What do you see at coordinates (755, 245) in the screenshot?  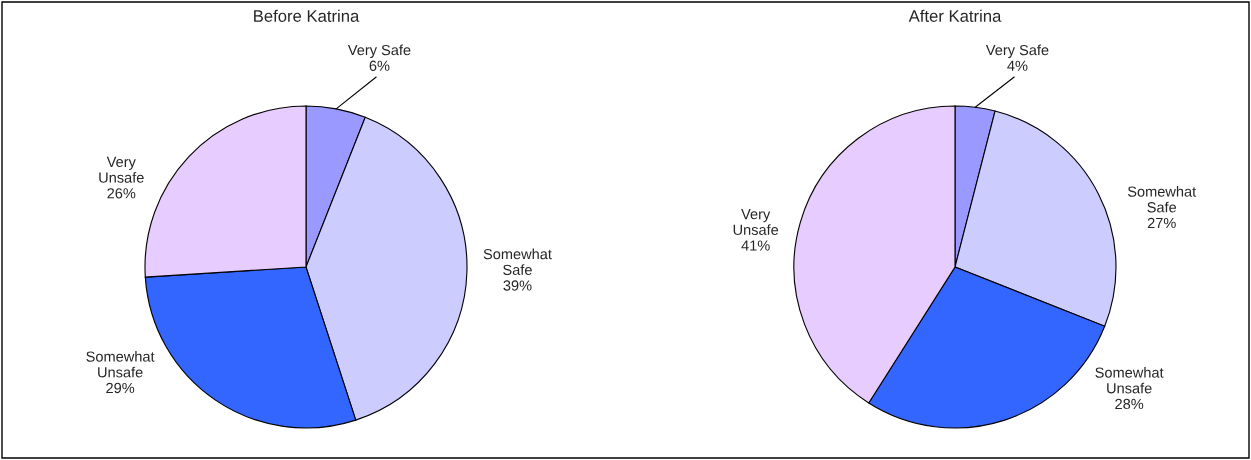 I see `data-label: 41%` at bounding box center [755, 245].